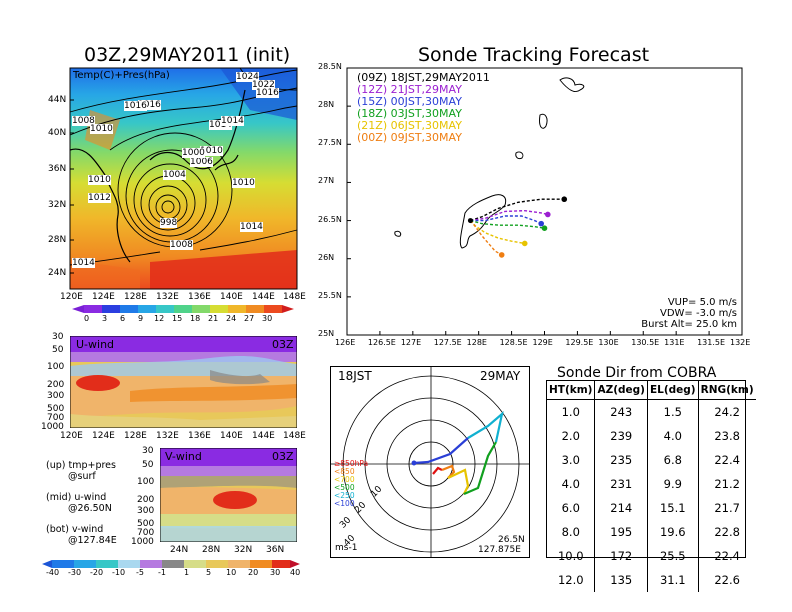 This screenshot has height=612, width=792. Describe the element at coordinates (579, 342) in the screenshot. I see `x-tick-label: 129.5E` at that location.